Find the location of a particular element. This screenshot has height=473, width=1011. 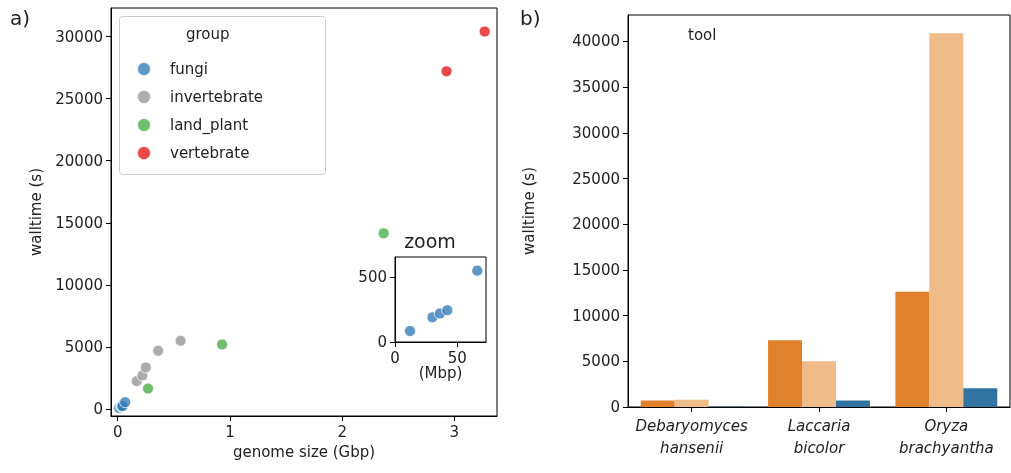

x-tick-label: 50 is located at coordinates (457, 357).